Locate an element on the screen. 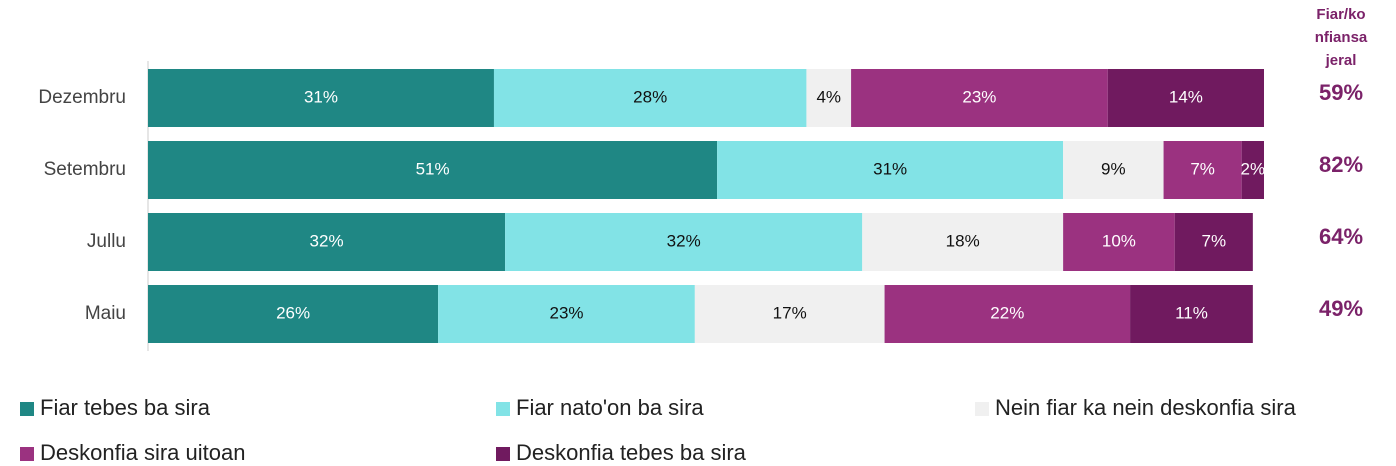  y-tick-label: Setembru is located at coordinates (85, 169).